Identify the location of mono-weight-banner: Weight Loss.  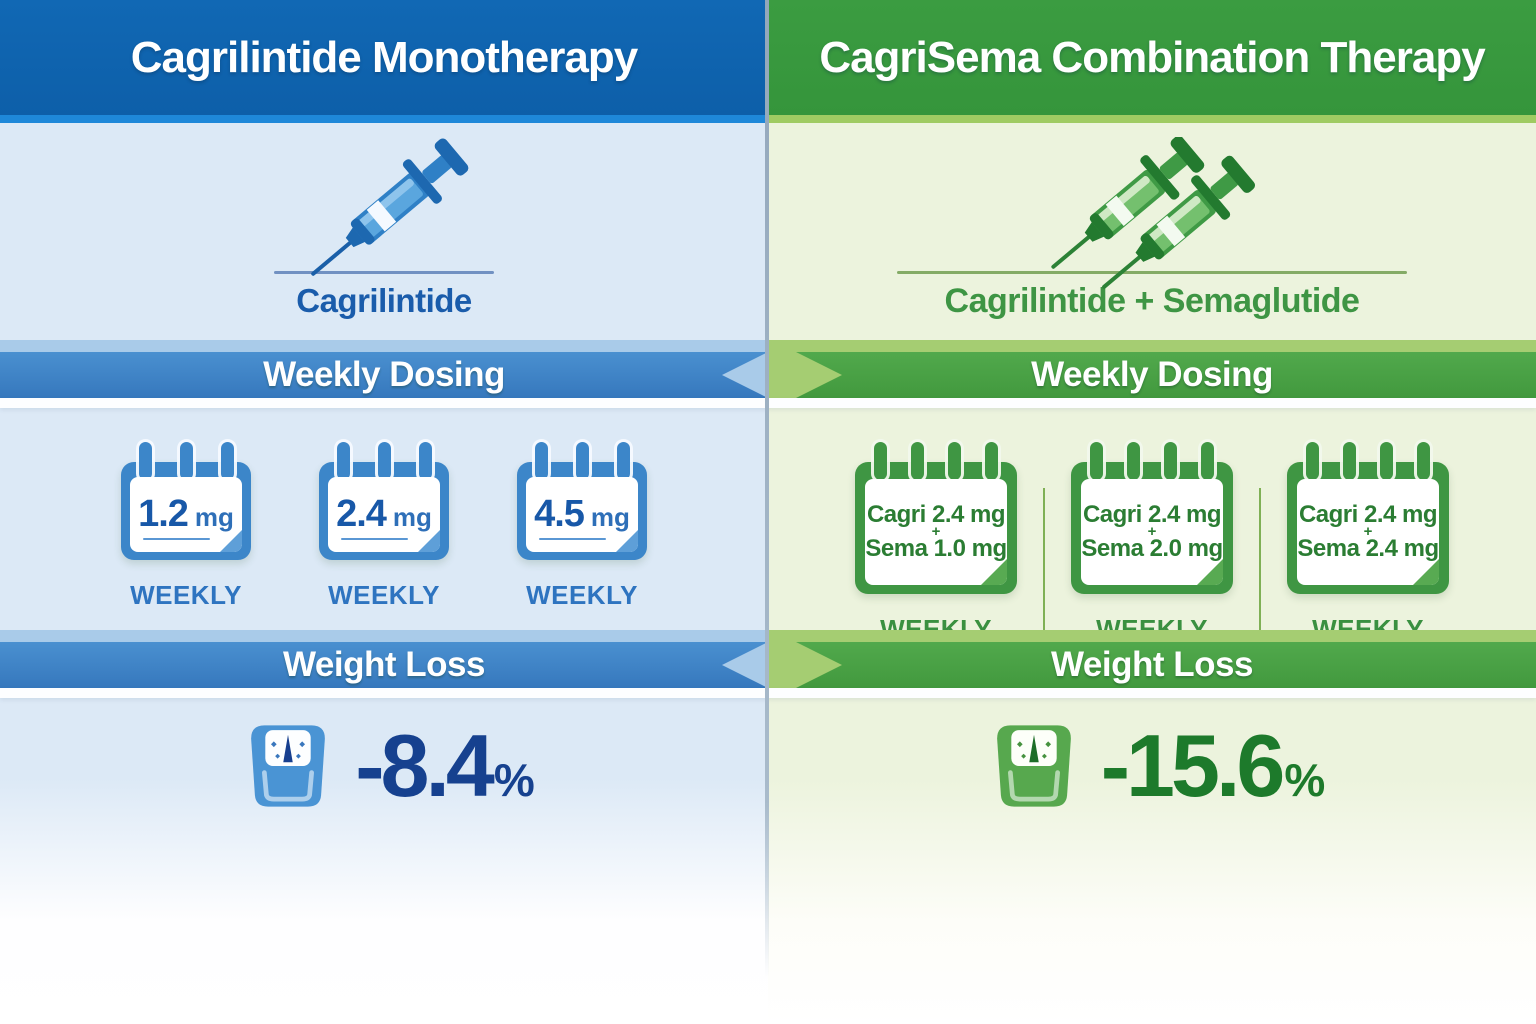
(384, 659).